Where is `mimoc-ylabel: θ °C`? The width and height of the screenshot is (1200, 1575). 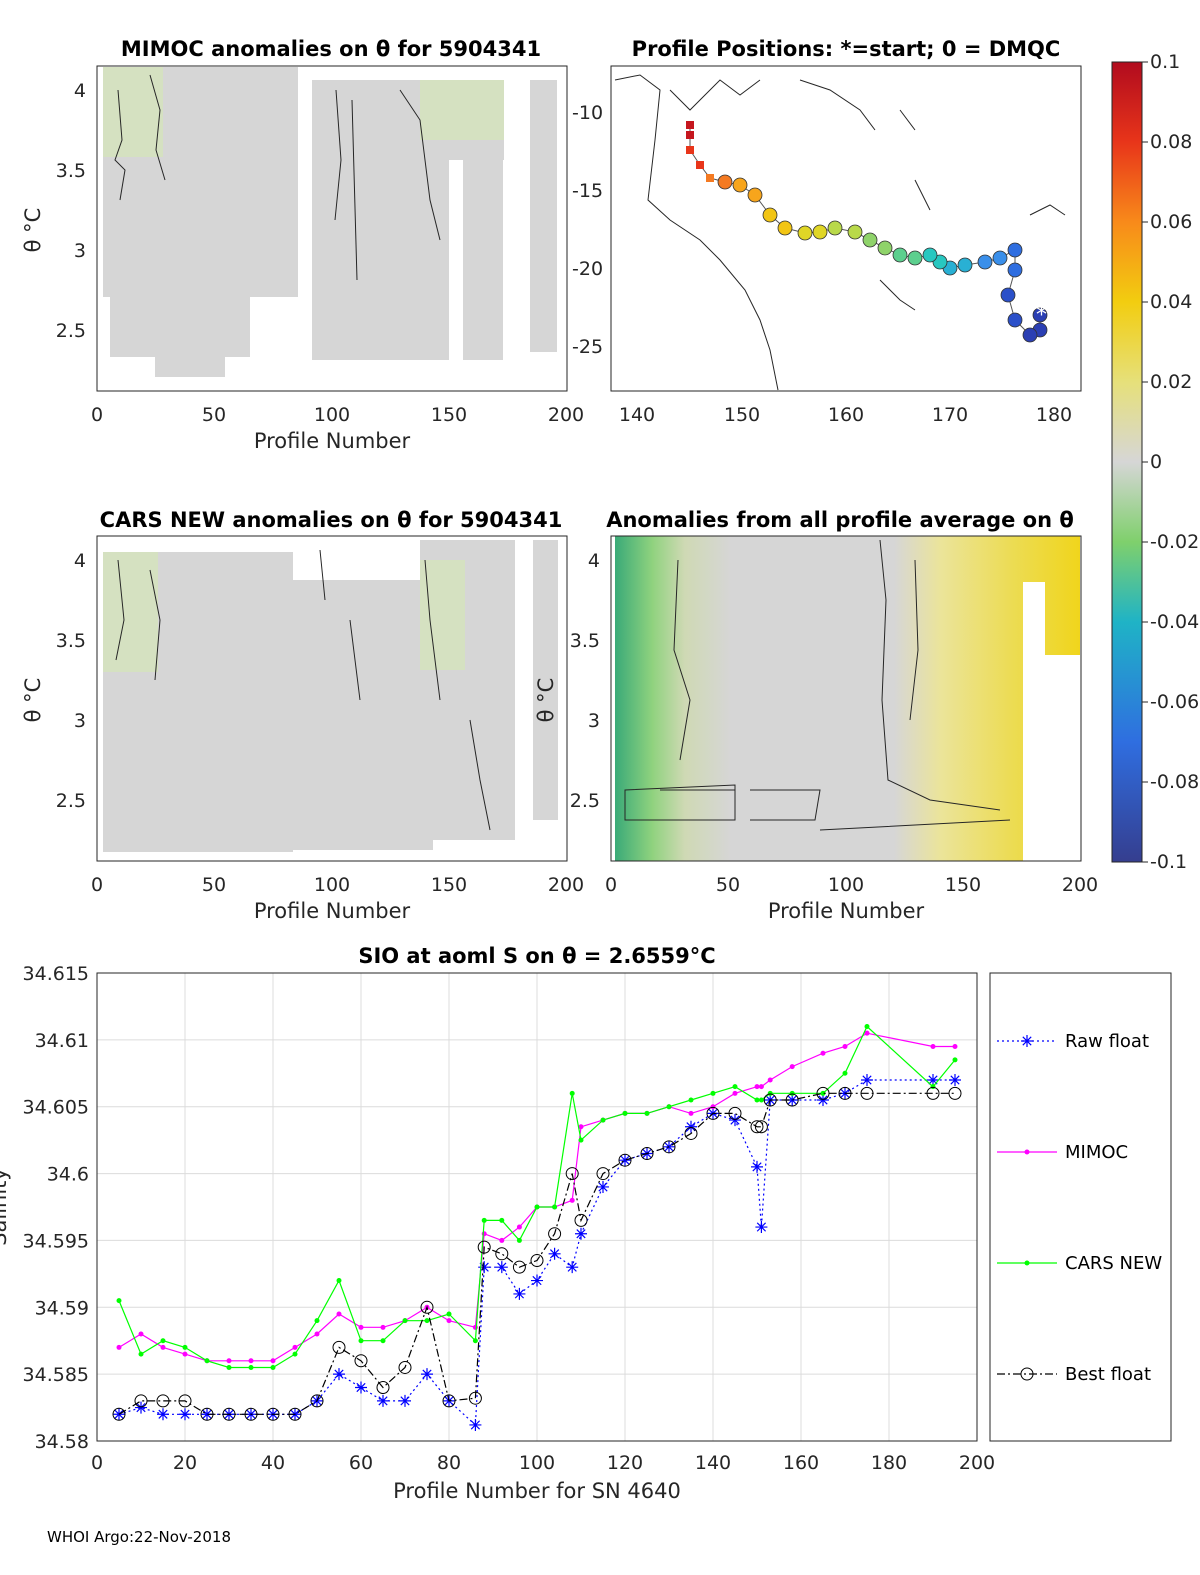 mimoc-ylabel: θ °C is located at coordinates (33, 230).